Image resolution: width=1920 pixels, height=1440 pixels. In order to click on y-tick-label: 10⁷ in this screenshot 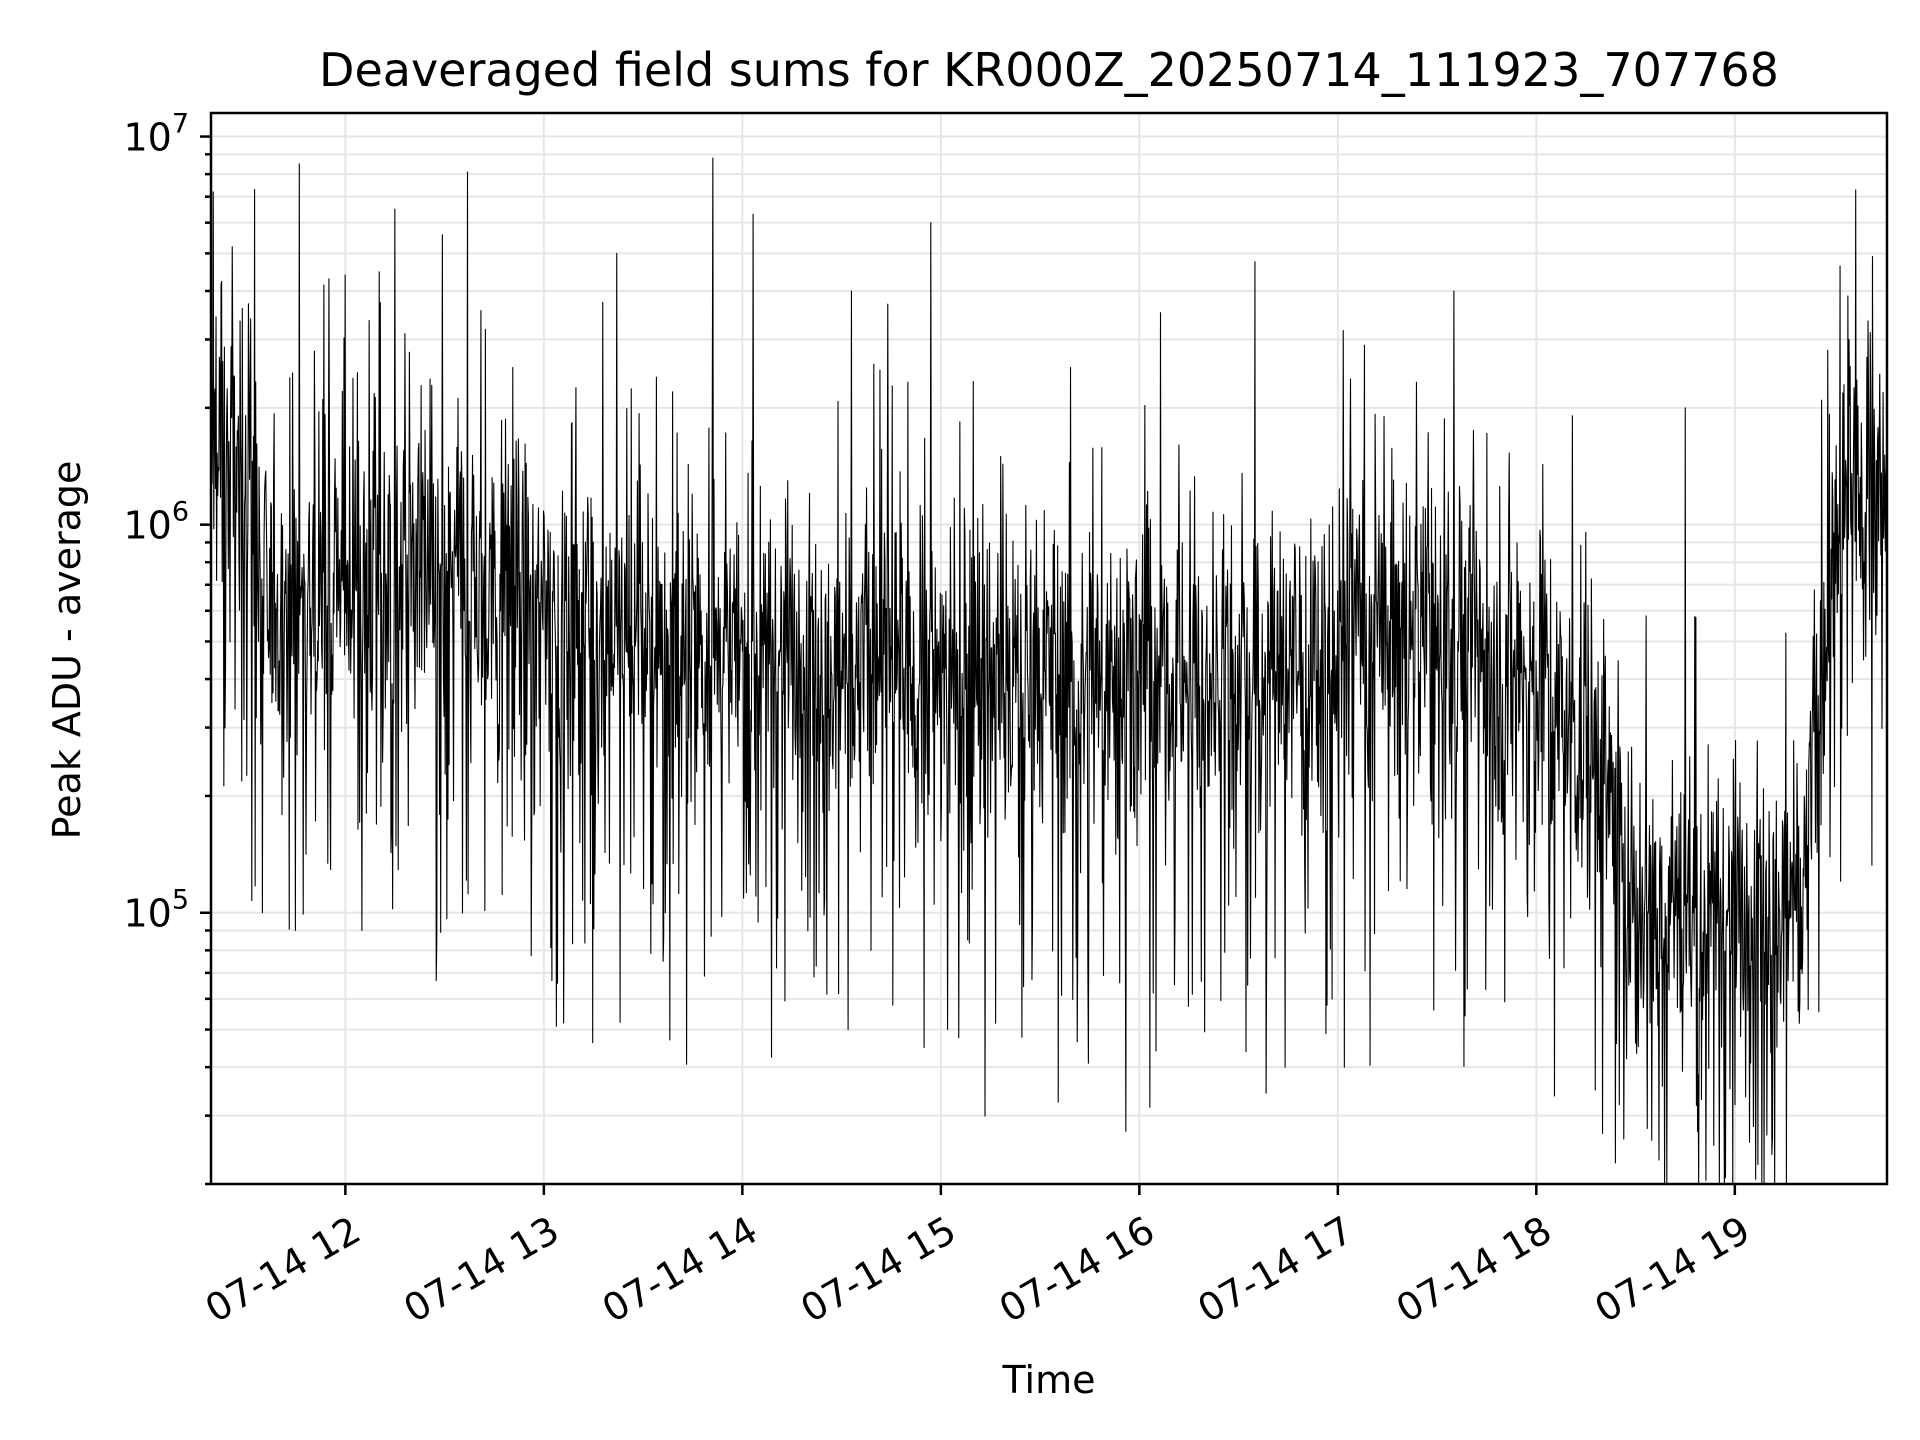, I will do `click(156, 134)`.